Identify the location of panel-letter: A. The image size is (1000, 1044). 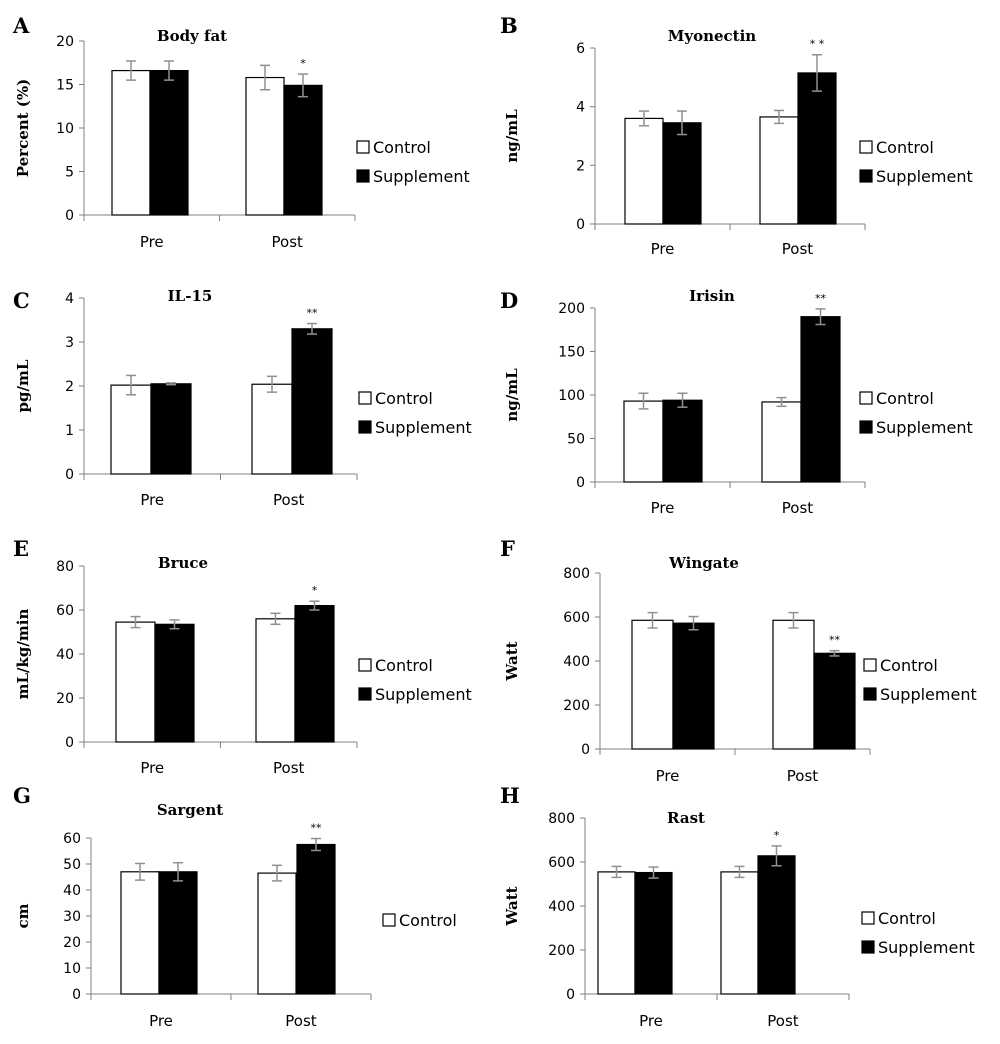
(21, 25).